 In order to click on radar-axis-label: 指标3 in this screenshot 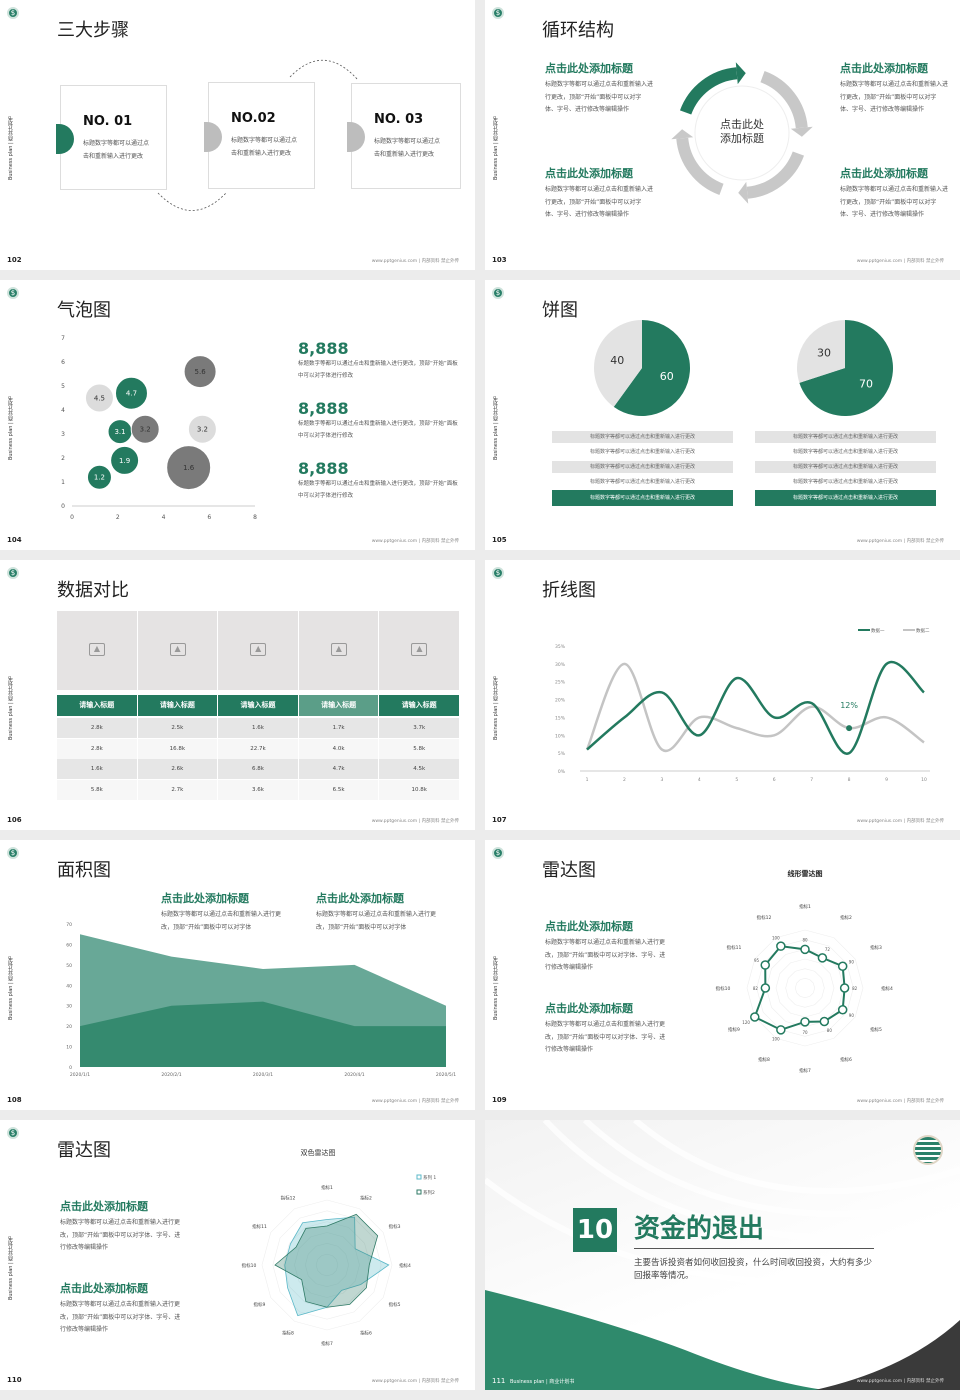, I will do `click(395, 1226)`.